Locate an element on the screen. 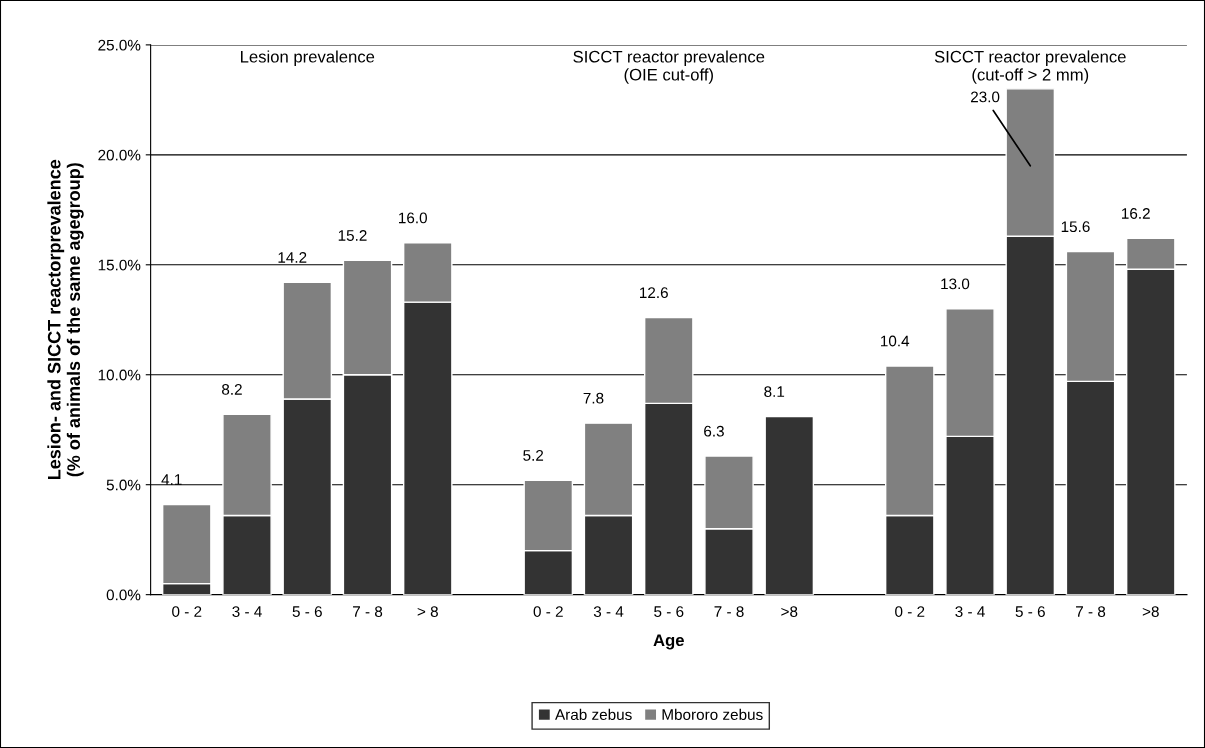  annotation: SICCT reactor prevalence (OIE cut-off) is located at coordinates (669, 67).